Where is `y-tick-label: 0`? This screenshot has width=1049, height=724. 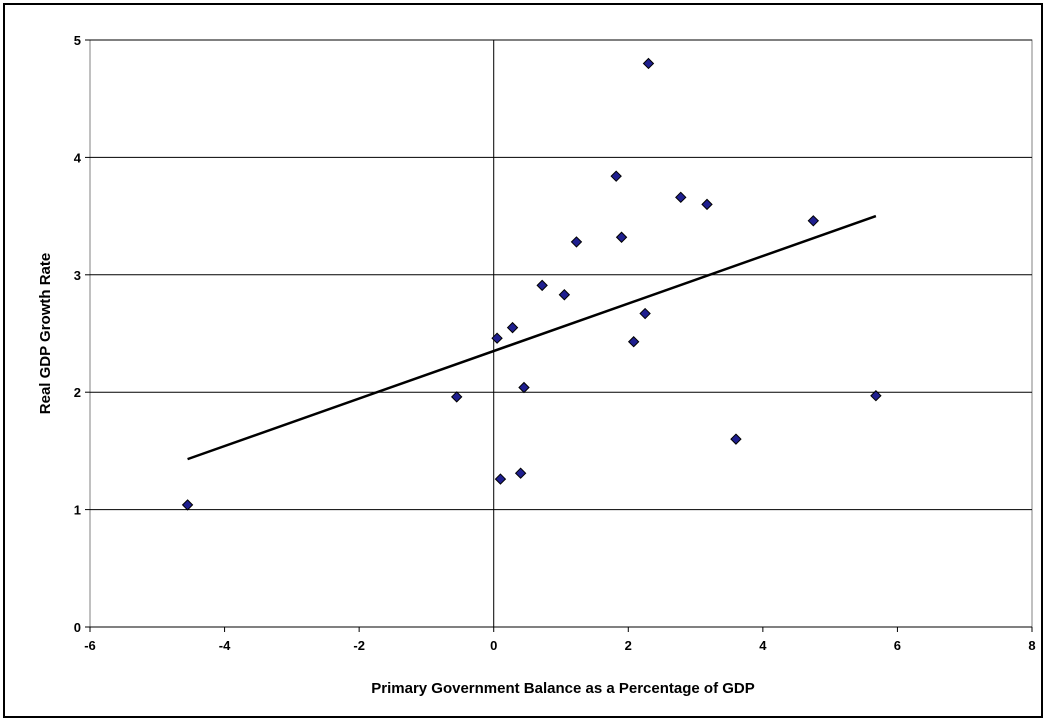
y-tick-label: 0 is located at coordinates (77, 627).